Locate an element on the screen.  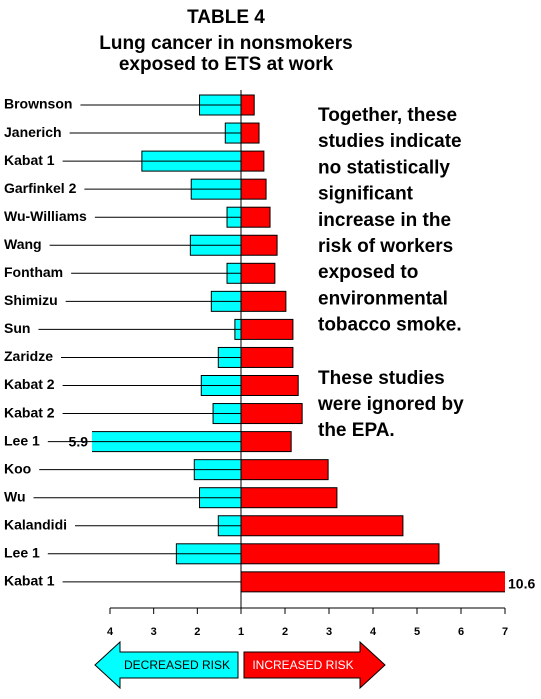
annotation: no statistically is located at coordinates (384, 167).